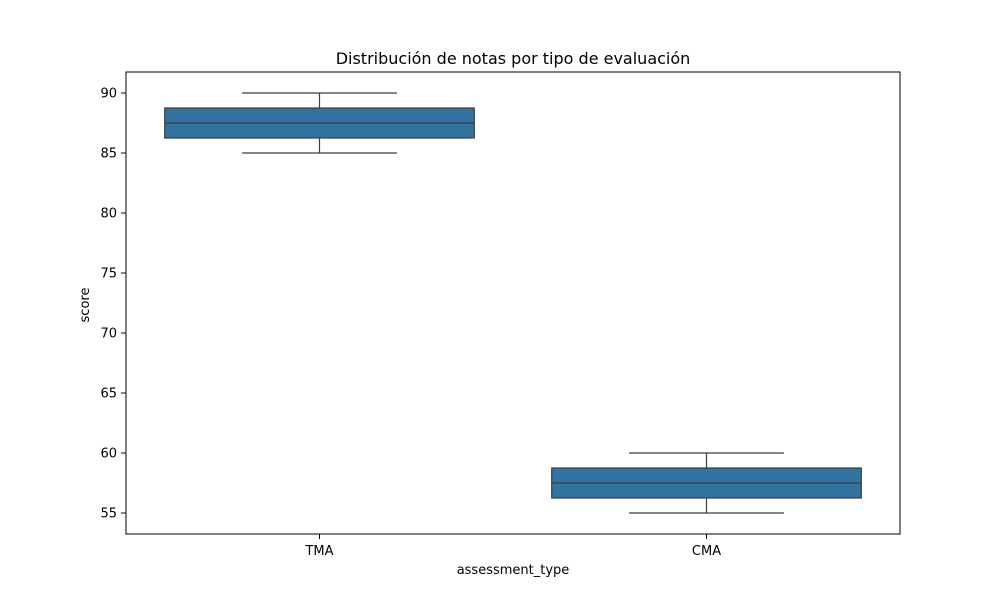 The height and width of the screenshot is (604, 1000). Describe the element at coordinates (108, 394) in the screenshot. I see `y-tick-label: 65` at that location.